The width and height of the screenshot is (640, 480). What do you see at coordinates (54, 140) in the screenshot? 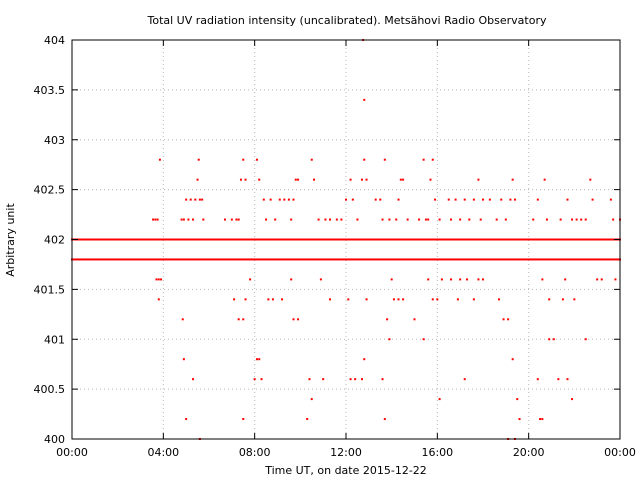
I see `y-tick-label: 403` at bounding box center [54, 140].